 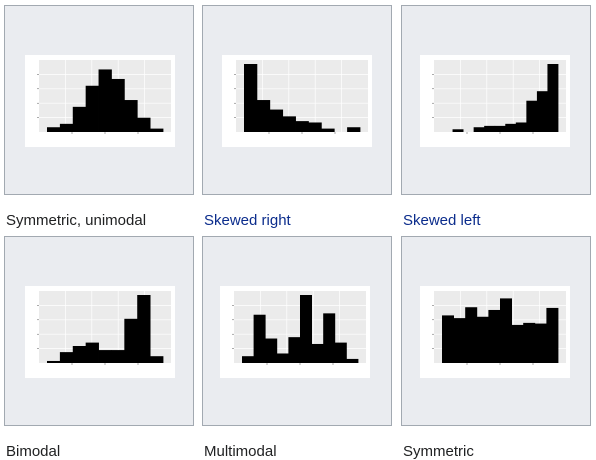 I want to click on histogram-symmetric, so click(x=495, y=332).